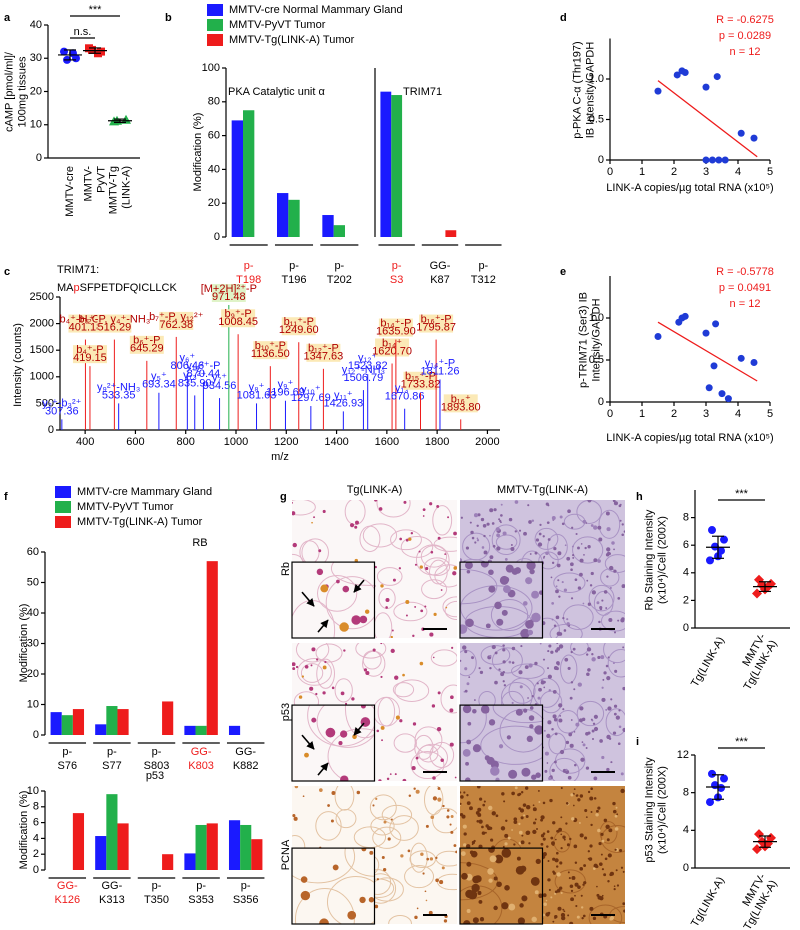 This screenshot has width=800, height=930. I want to click on x-axis-label: m/z, so click(280, 457).